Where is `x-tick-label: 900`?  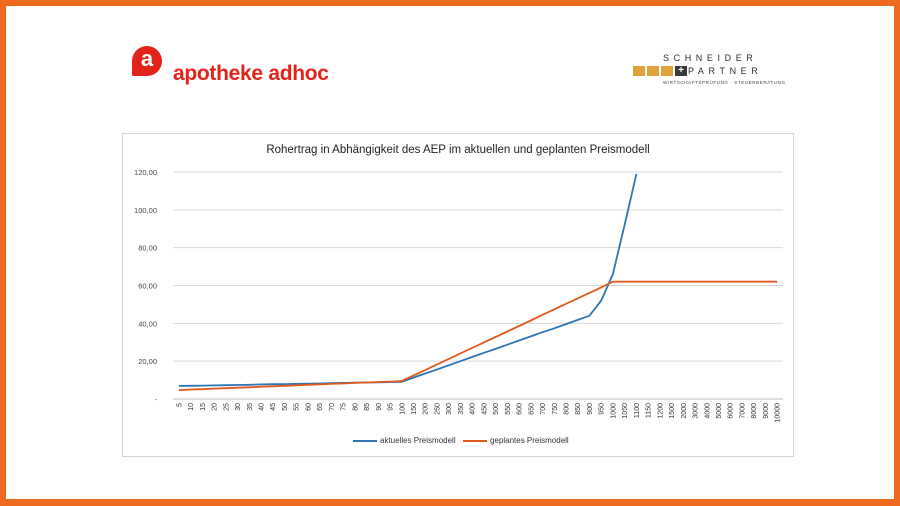
x-tick-label: 900 is located at coordinates (590, 409).